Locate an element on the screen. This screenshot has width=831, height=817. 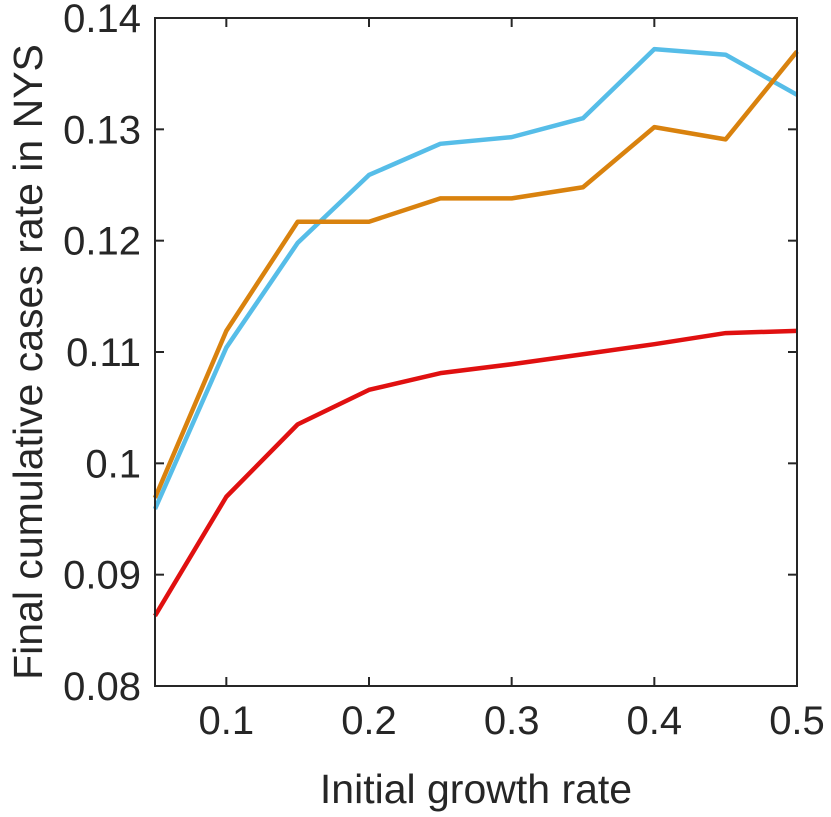
y-tick-label: 0.13 is located at coordinates (102, 130).